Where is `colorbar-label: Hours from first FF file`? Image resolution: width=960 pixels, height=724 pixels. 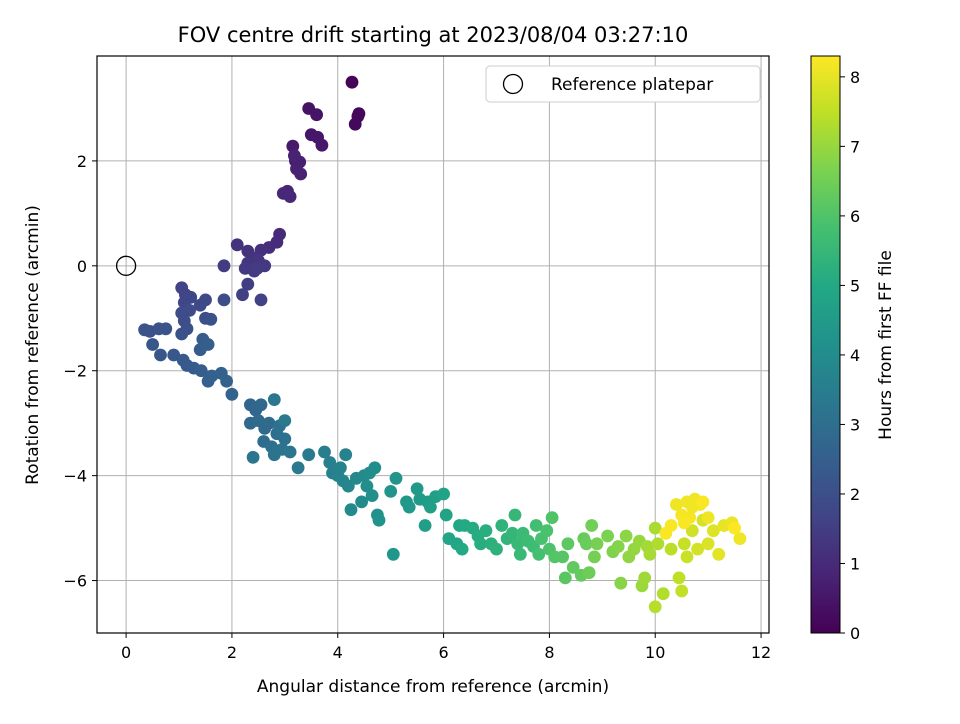
colorbar-label: Hours from first FF file is located at coordinates (886, 345).